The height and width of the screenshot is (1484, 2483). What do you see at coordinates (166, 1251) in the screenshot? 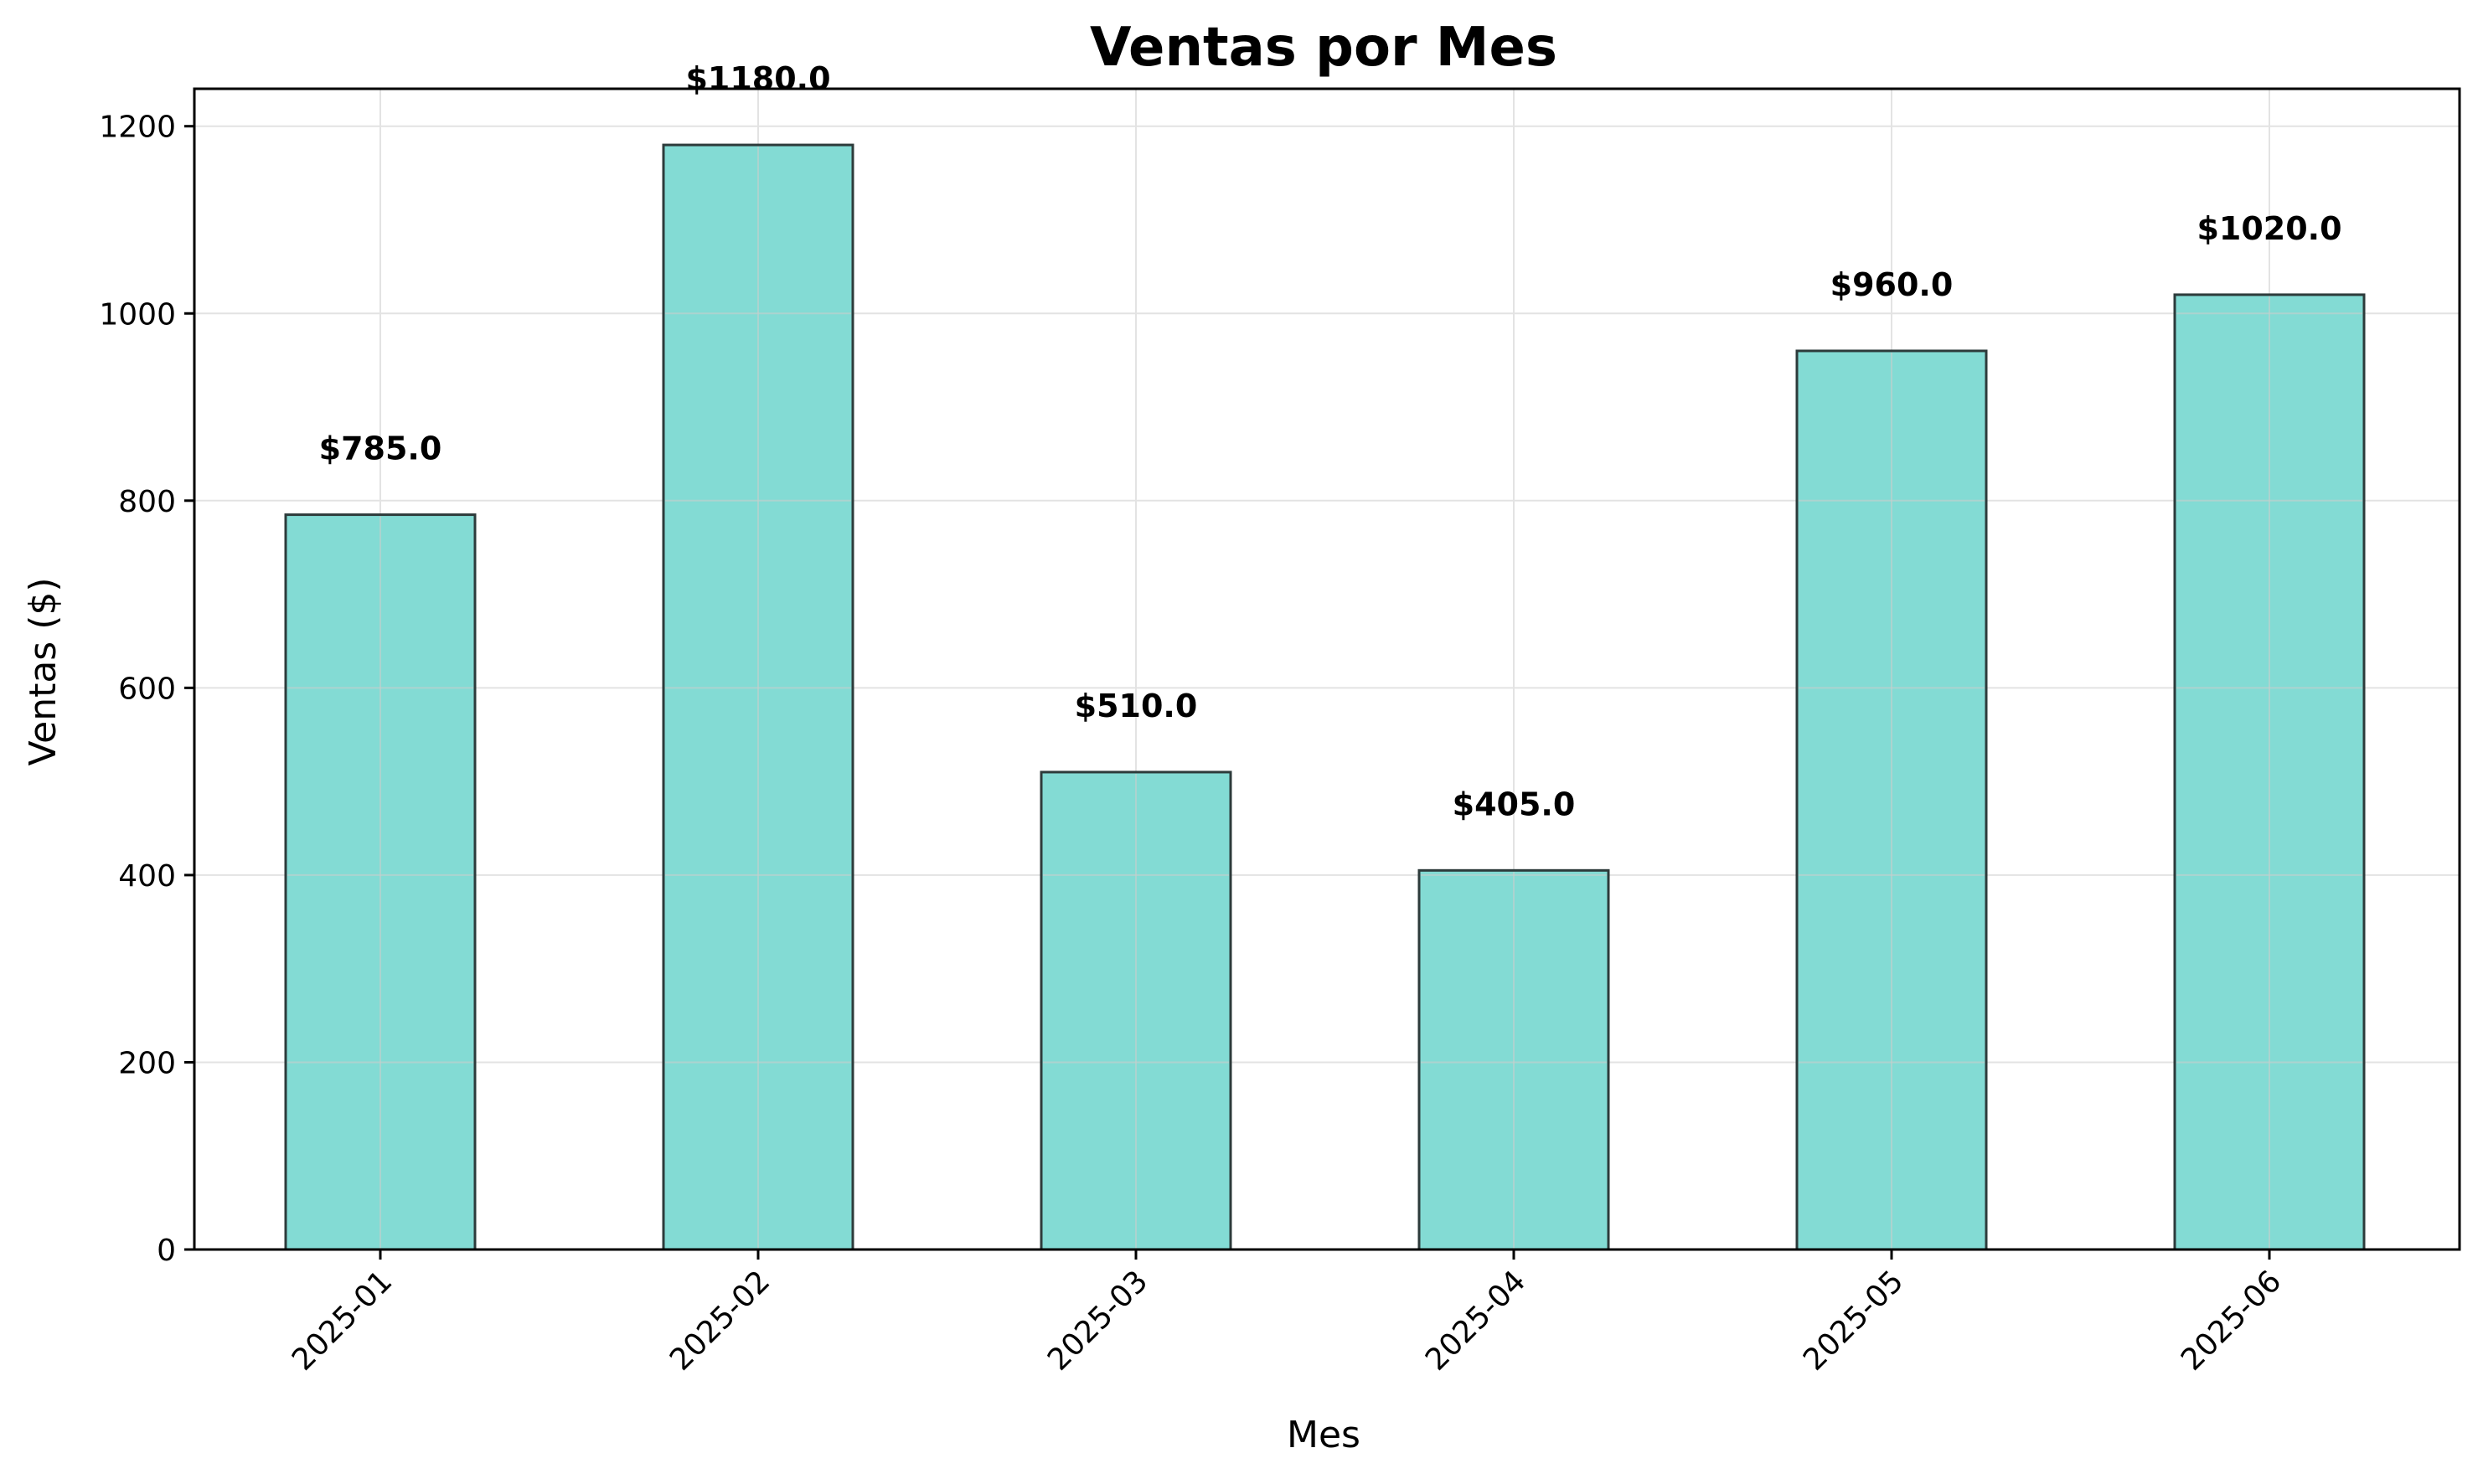
I see `y-tick-label: 0` at bounding box center [166, 1251].